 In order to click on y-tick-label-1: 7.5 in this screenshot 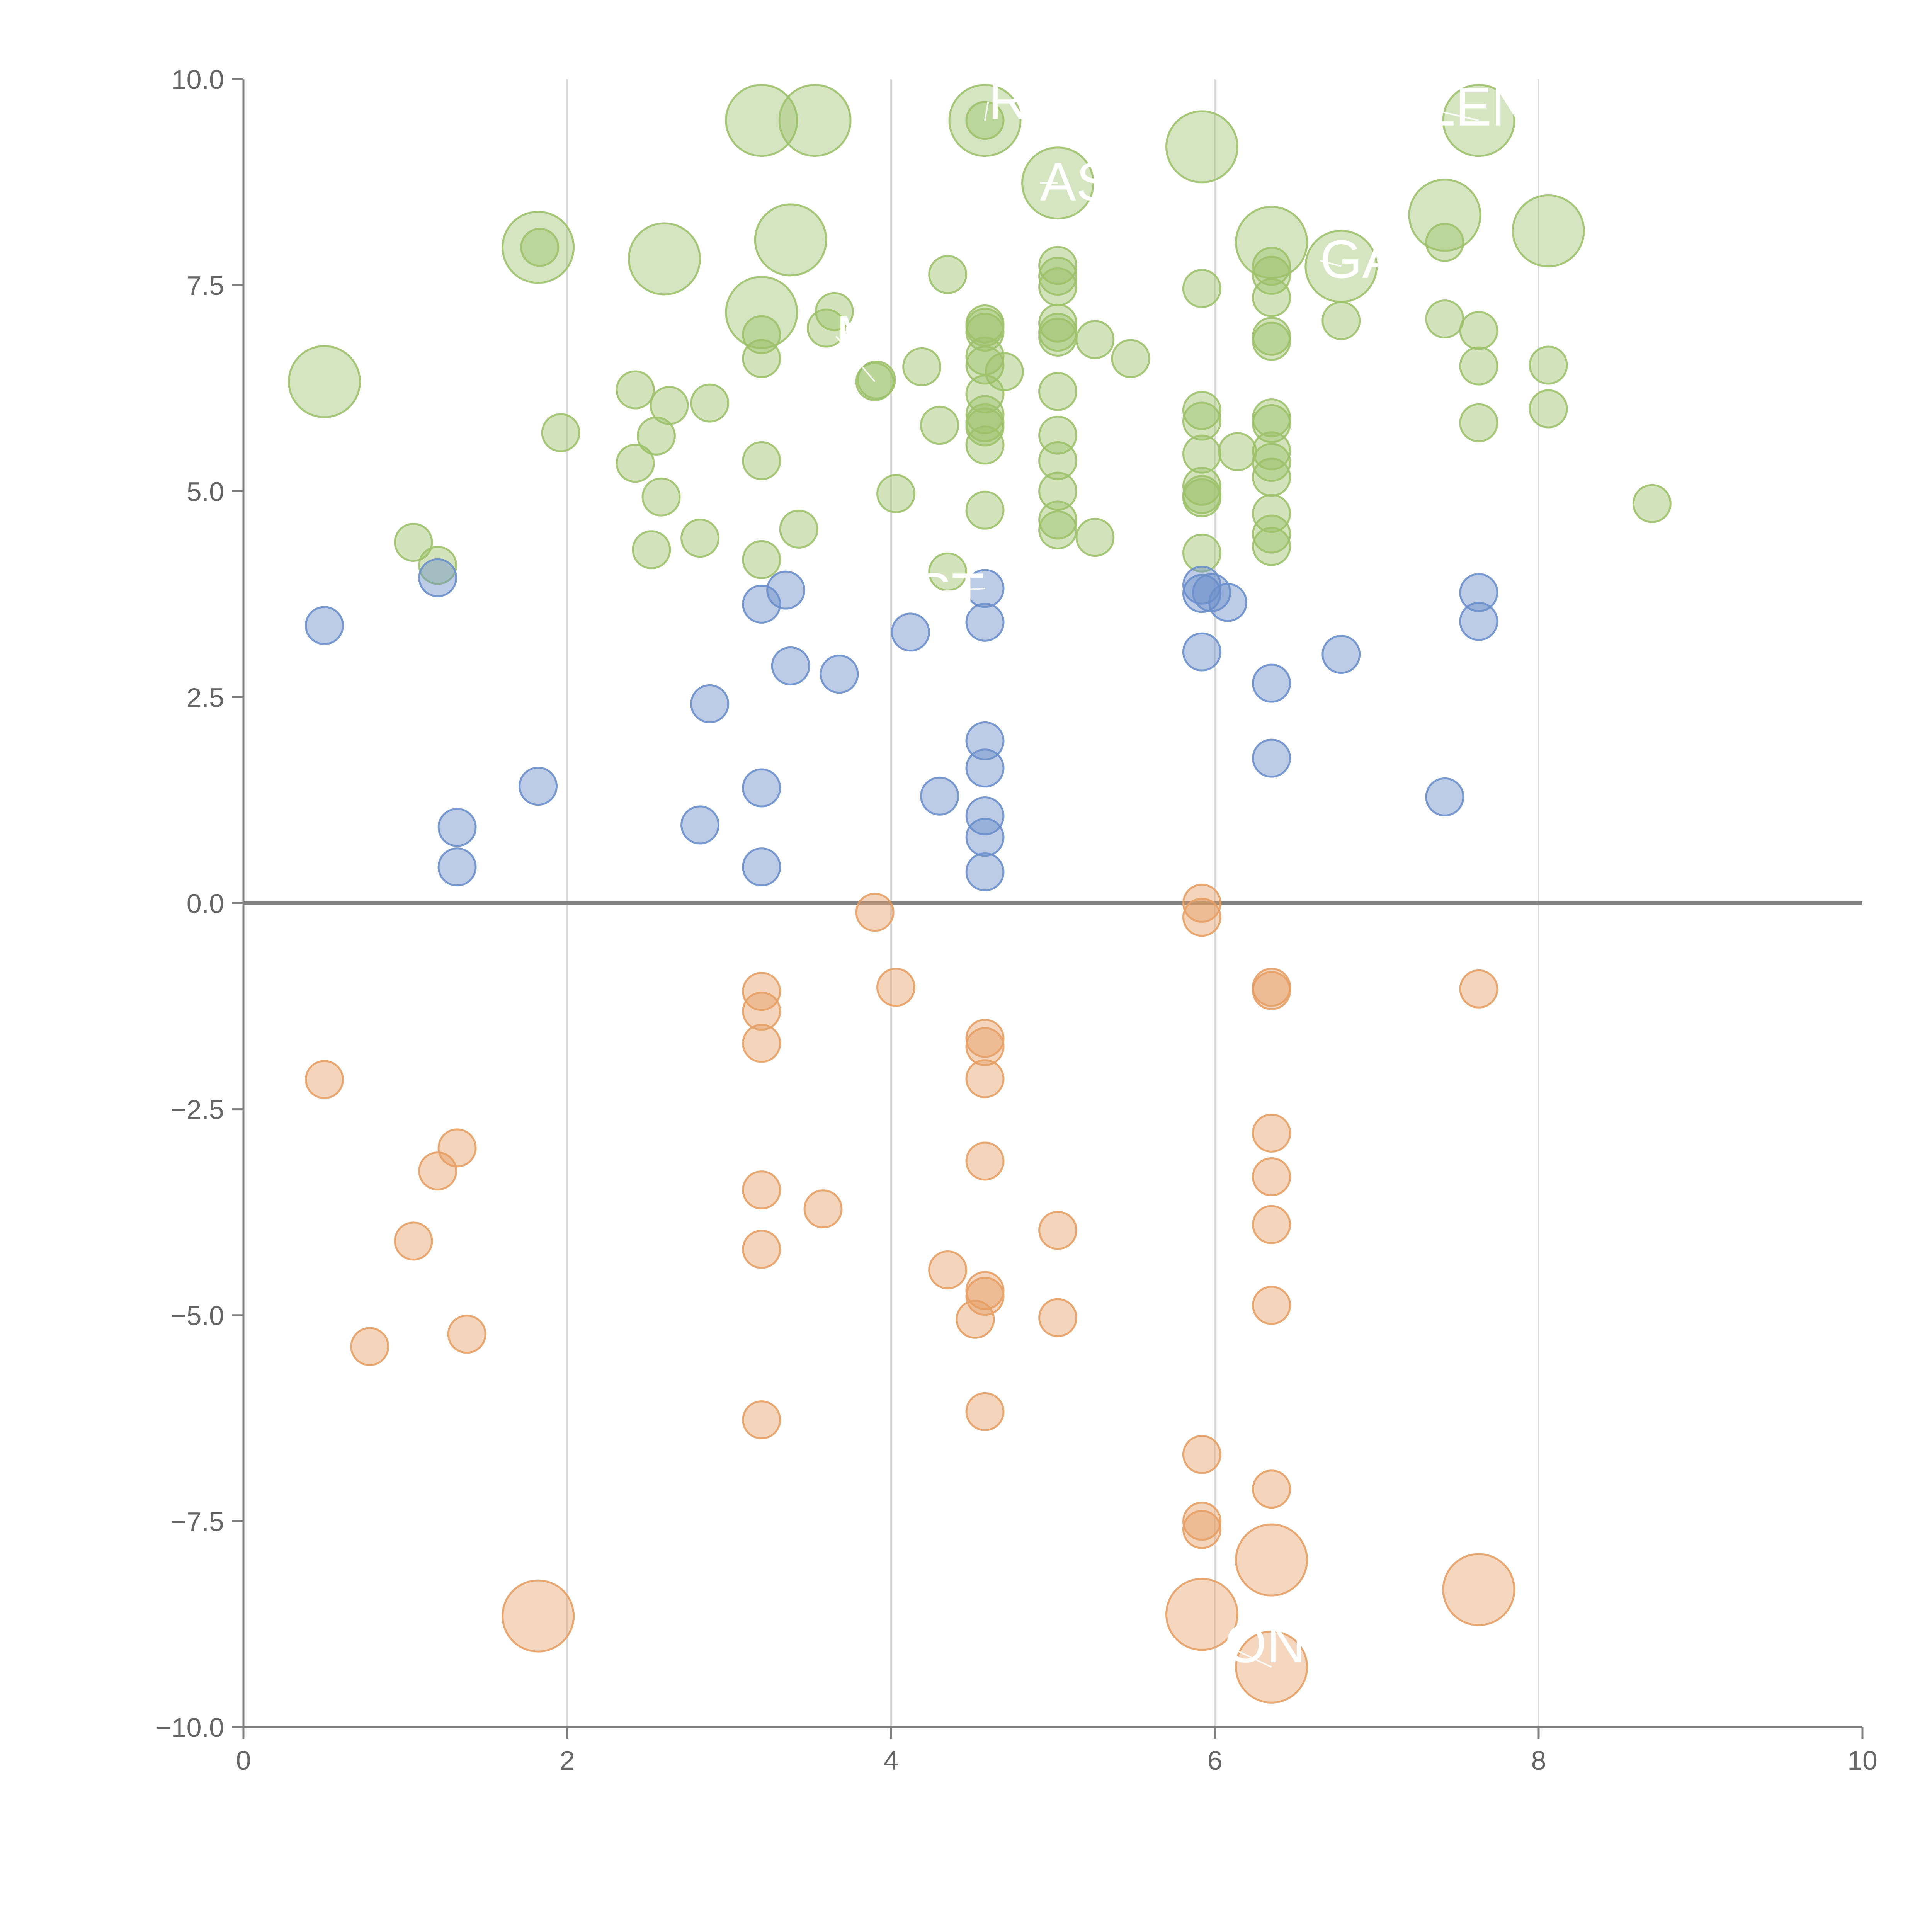, I will do `click(205, 285)`.